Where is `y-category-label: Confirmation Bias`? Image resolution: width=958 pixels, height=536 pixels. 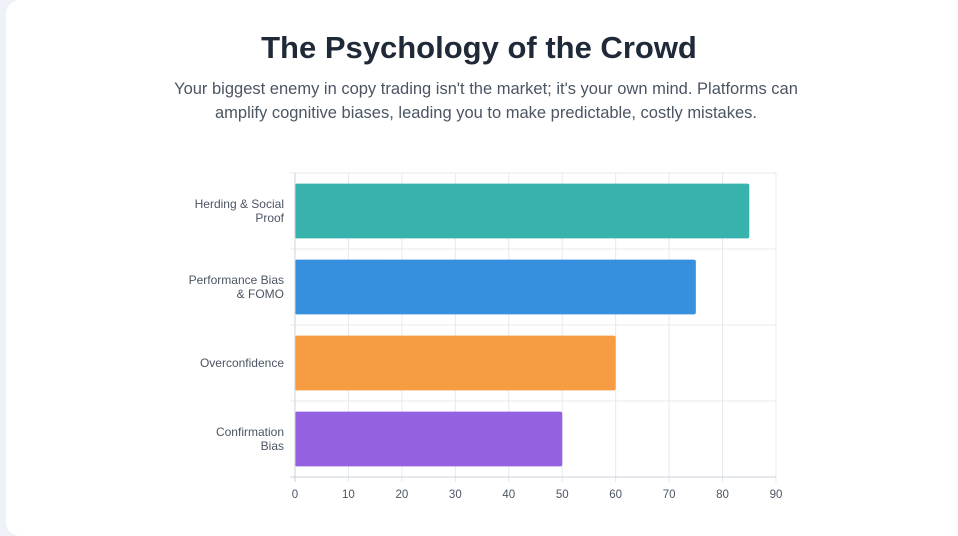 y-category-label: Confirmation Bias is located at coordinates (250, 439).